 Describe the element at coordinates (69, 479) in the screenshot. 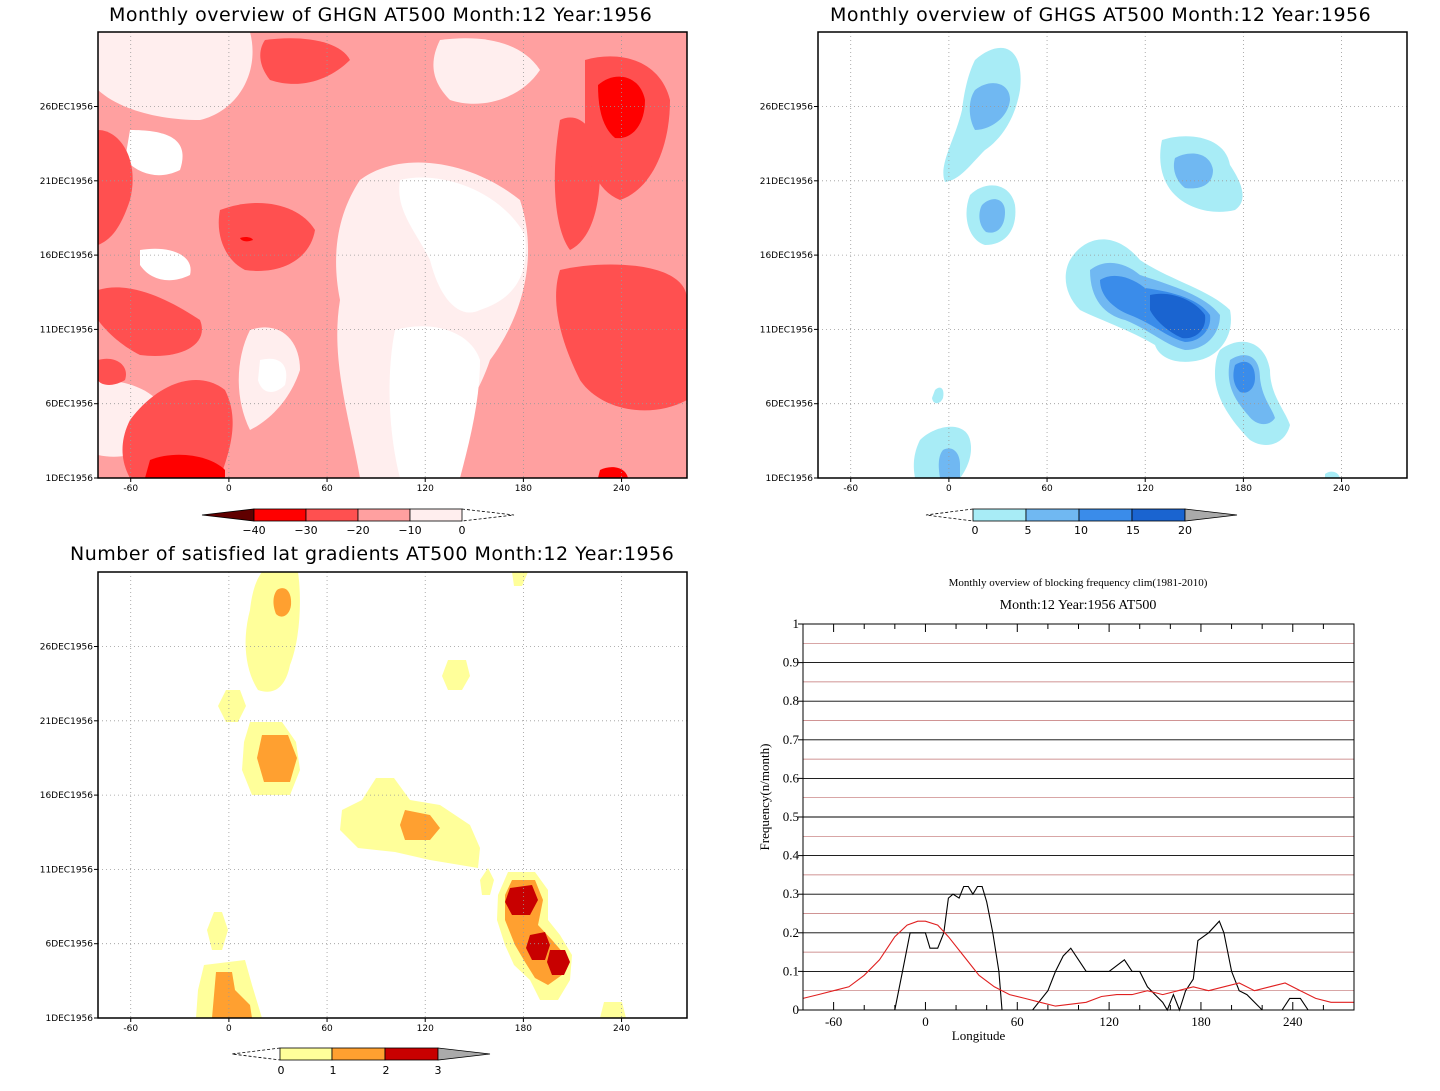

I see `ghgn-y-tick-label: 1DEC1956` at that location.